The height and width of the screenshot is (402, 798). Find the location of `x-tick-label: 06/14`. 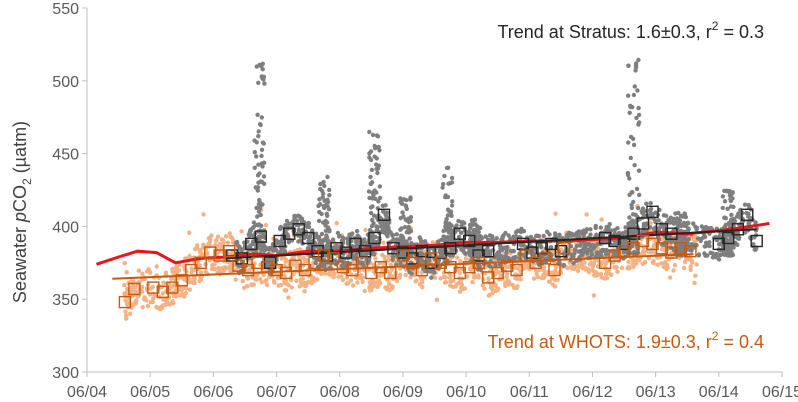

x-tick-label: 06/14 is located at coordinates (719, 392).